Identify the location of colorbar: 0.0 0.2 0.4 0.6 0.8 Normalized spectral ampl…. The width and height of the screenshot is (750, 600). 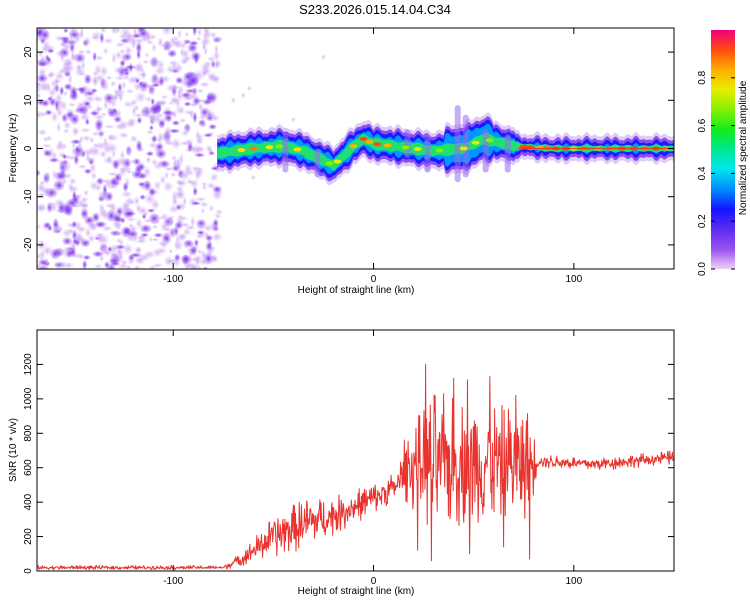
(723, 153).